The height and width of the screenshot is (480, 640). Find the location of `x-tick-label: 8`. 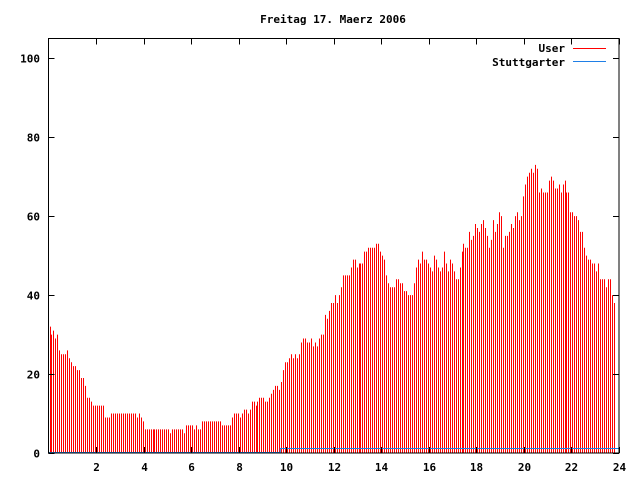

x-tick-label: 8 is located at coordinates (239, 467).